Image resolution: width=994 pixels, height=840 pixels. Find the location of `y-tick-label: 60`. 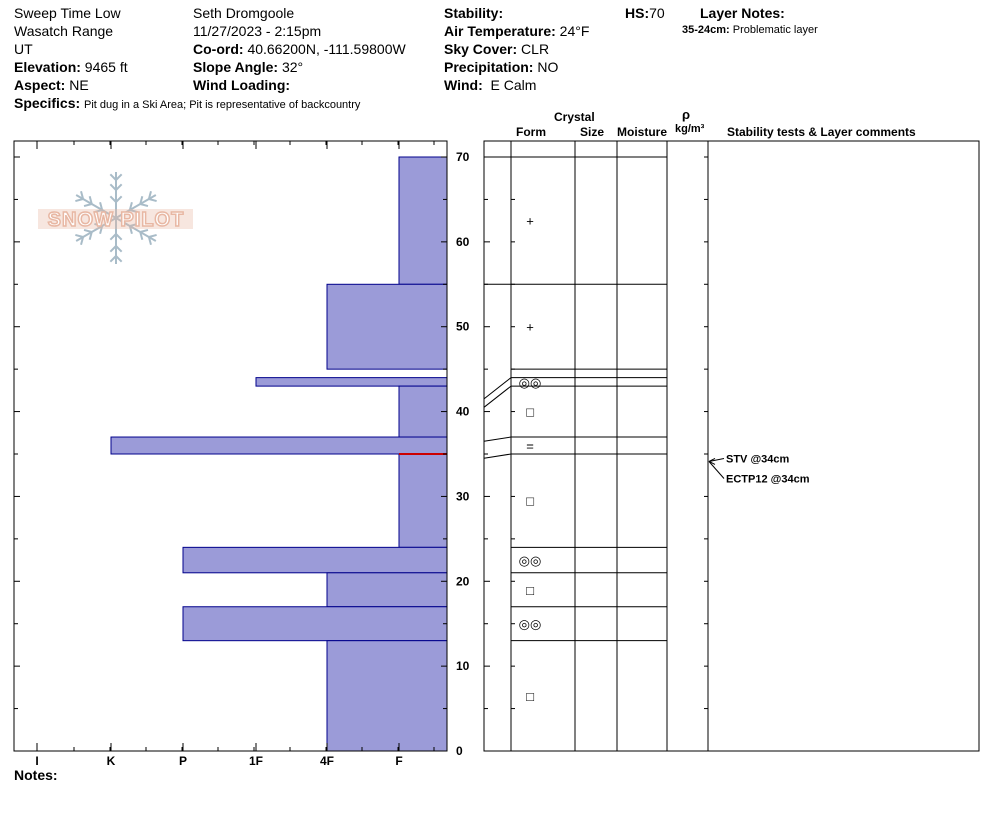

y-tick-label: 60 is located at coordinates (463, 242).